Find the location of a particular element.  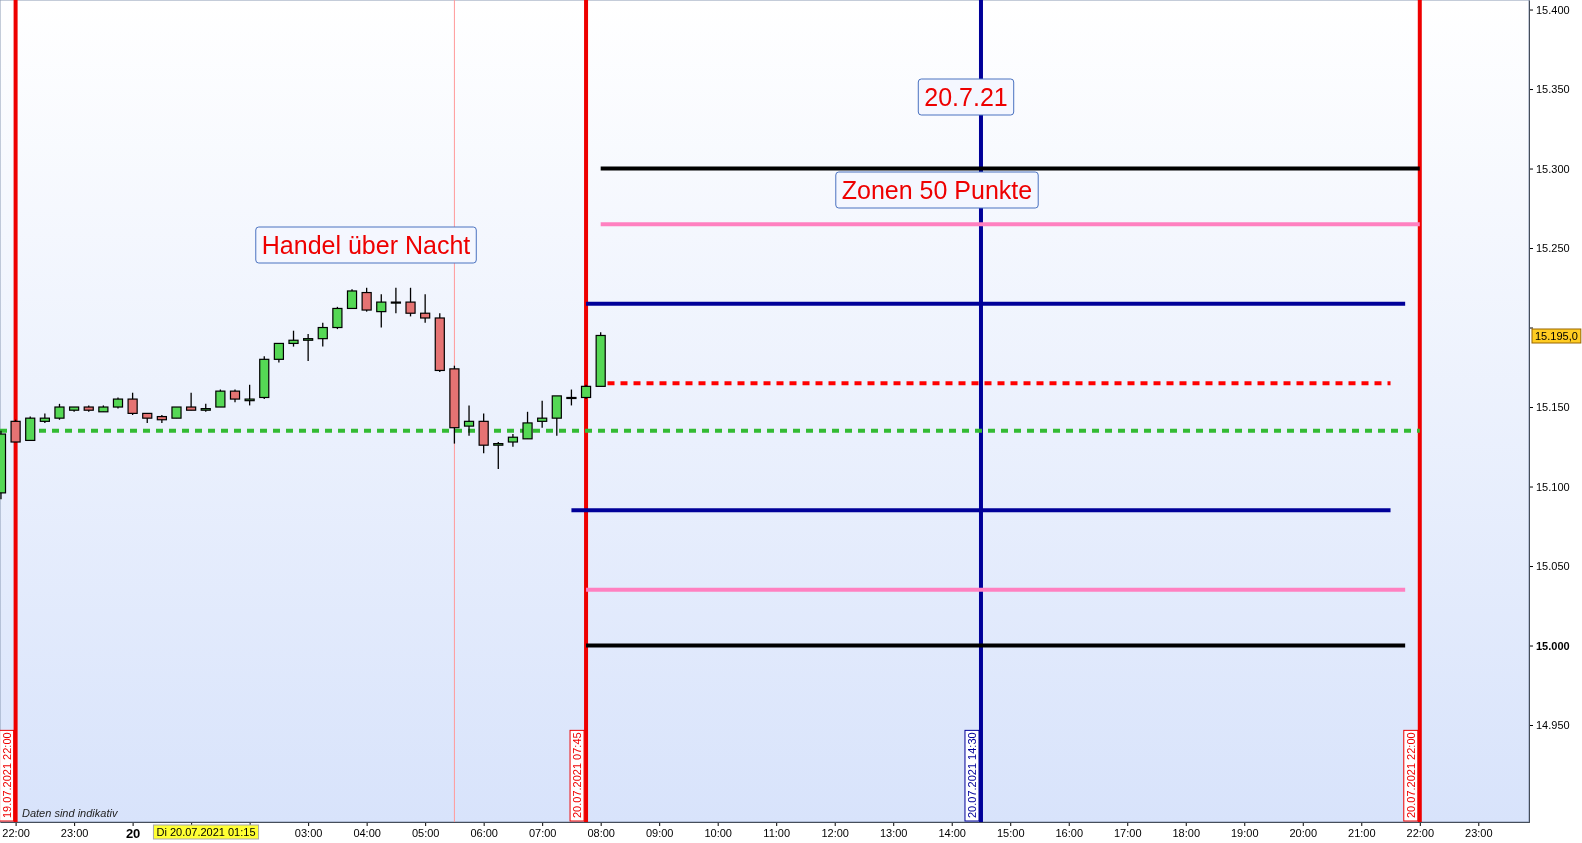

x-tick-label: 06:00 is located at coordinates (484, 832).